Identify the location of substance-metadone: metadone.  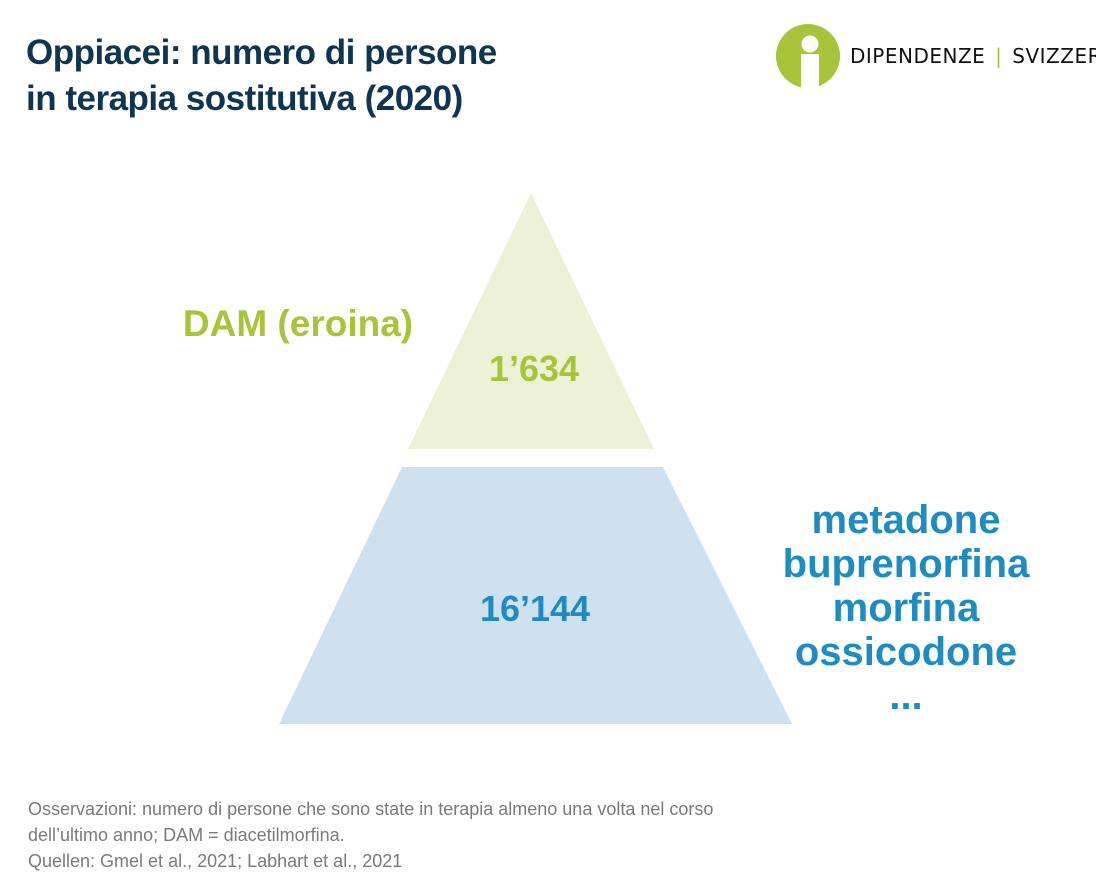
(906, 520).